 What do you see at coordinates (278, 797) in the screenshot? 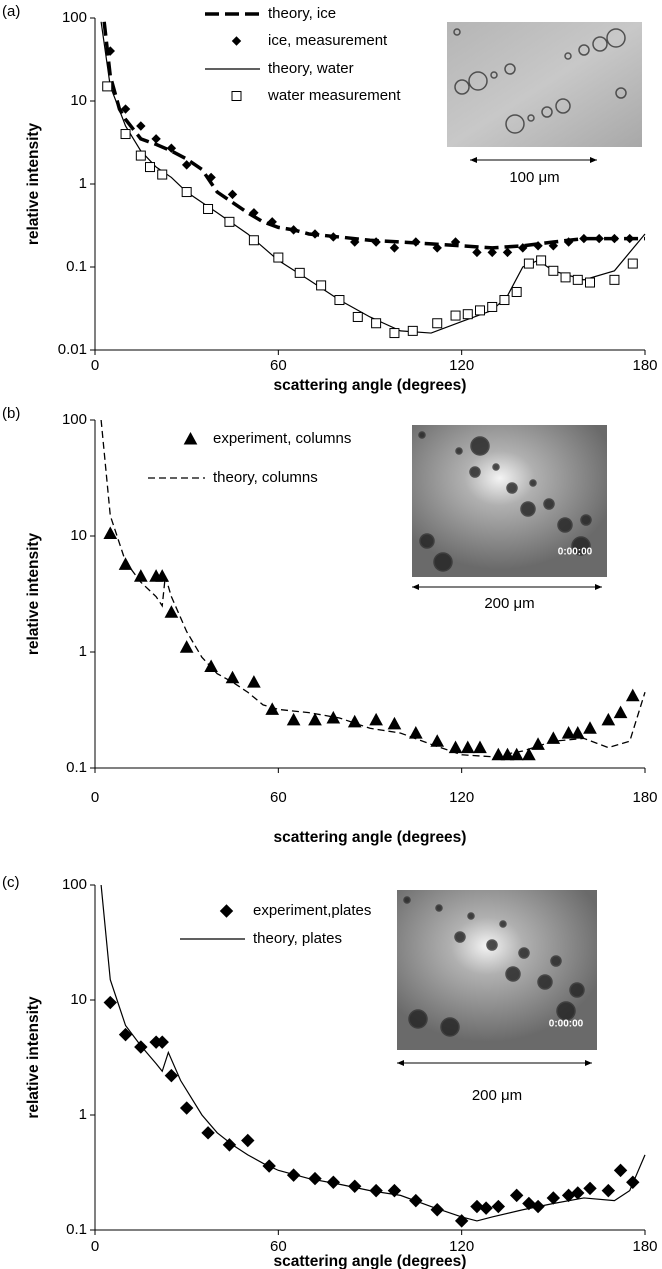
I see `x-tick-label: 60` at bounding box center [278, 797].